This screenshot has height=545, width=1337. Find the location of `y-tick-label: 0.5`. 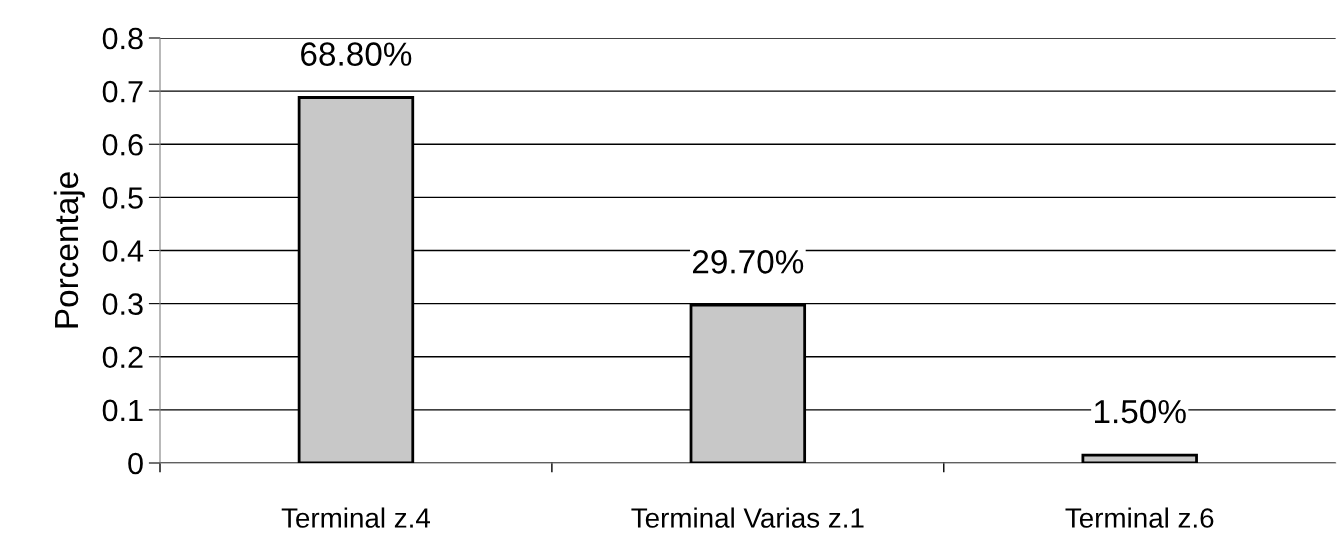

y-tick-label: 0.5 is located at coordinates (122, 198).